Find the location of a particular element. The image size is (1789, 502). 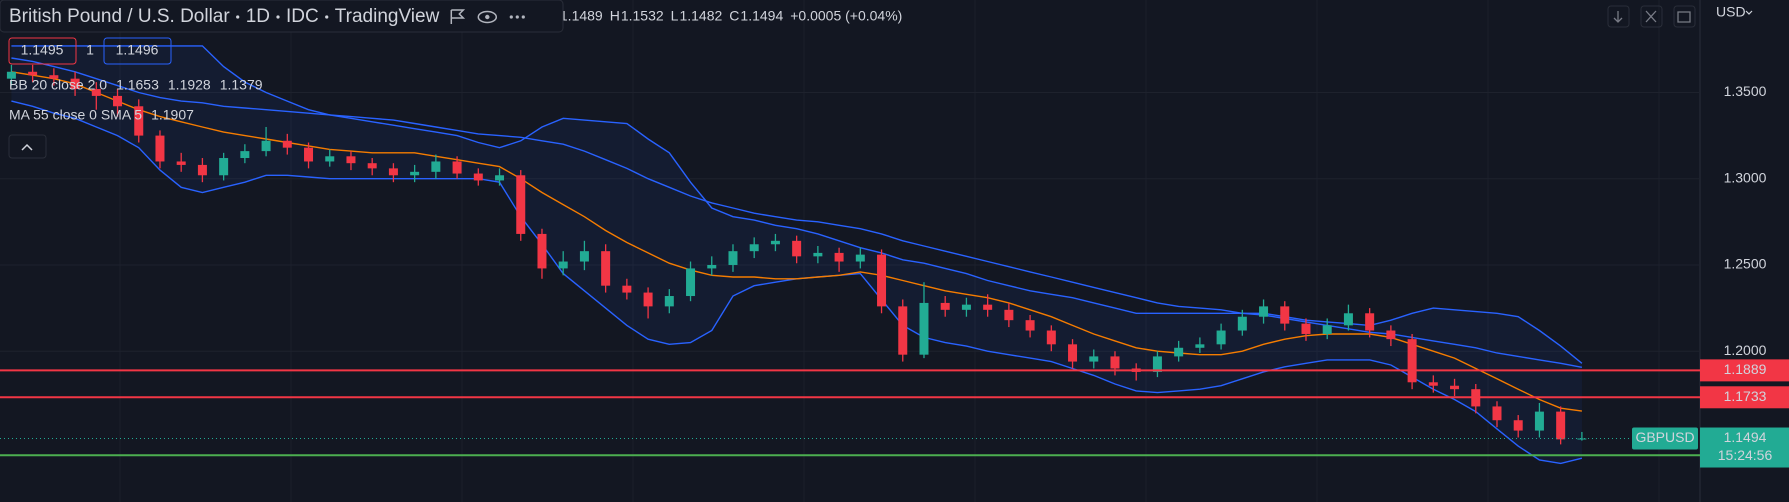

spread-label: 1 is located at coordinates (90, 50).